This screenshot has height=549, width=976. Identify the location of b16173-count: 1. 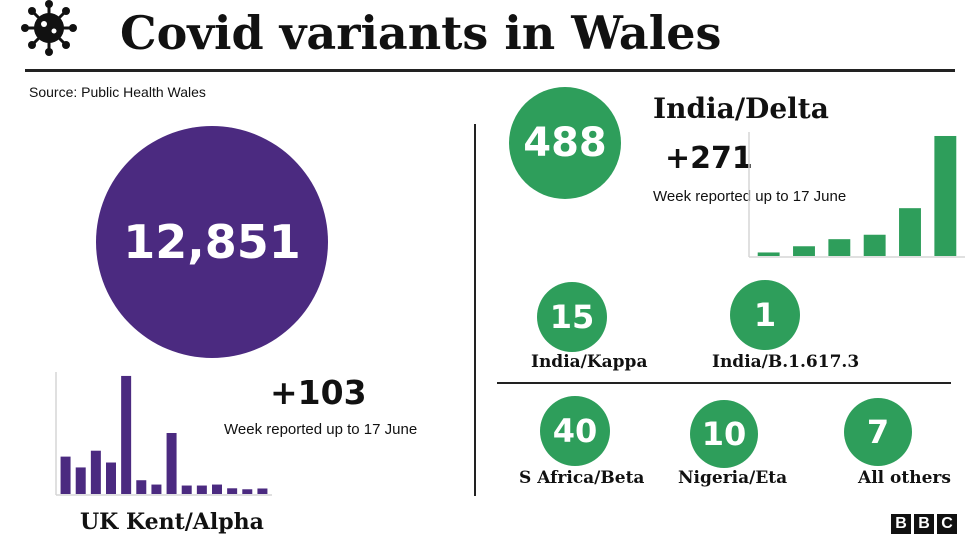
(765, 315).